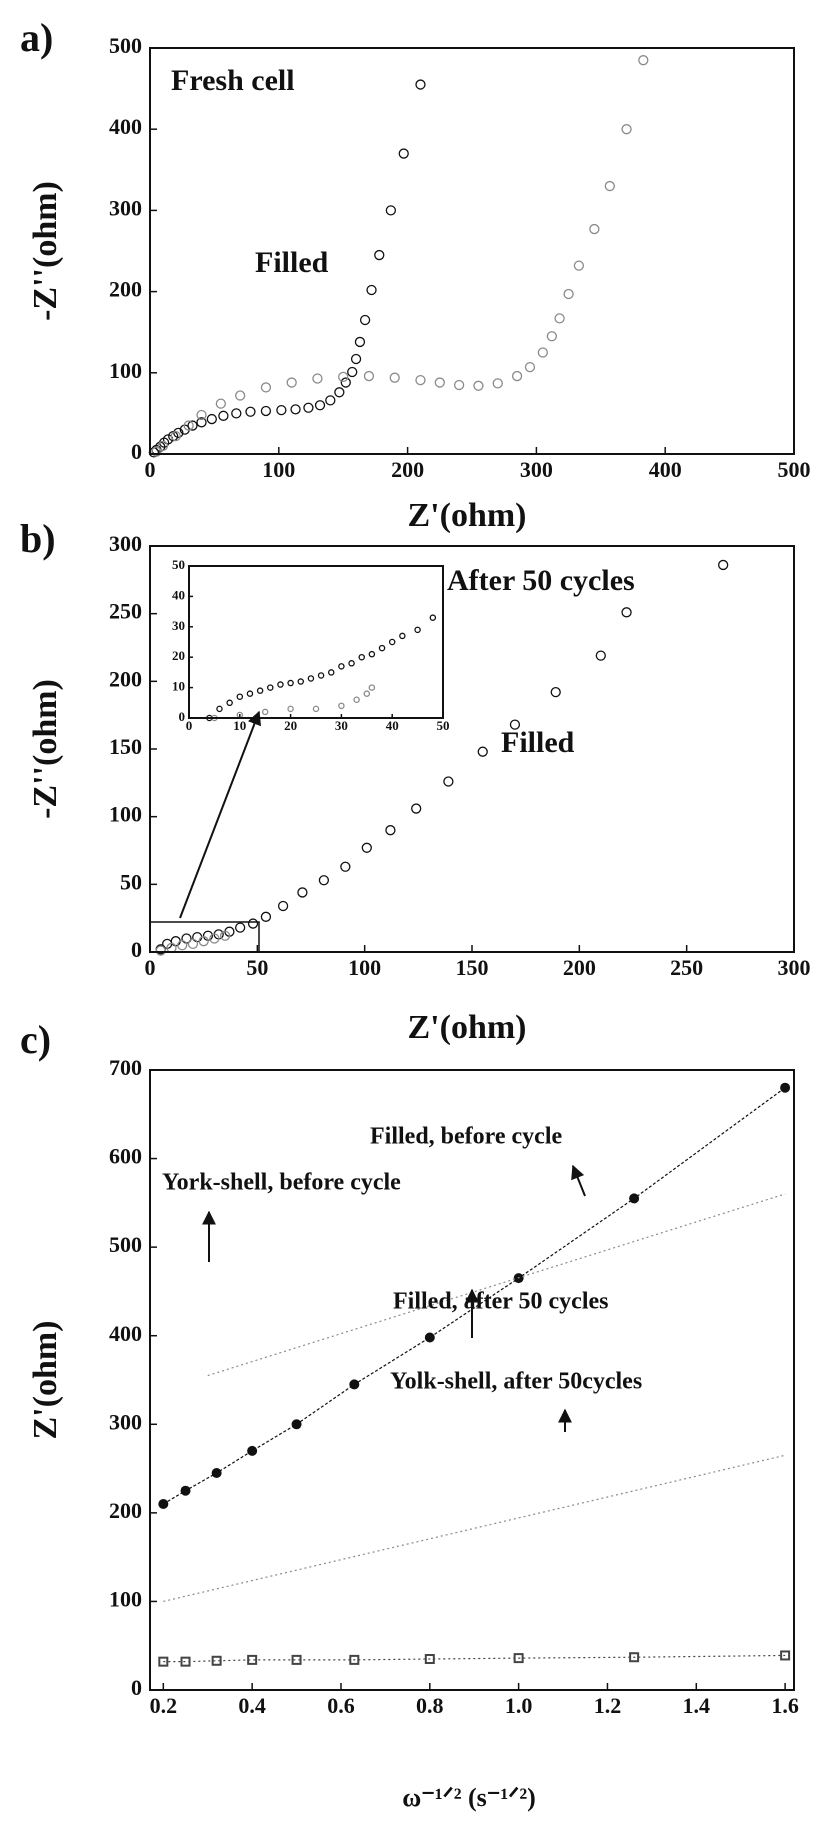 This screenshot has height=1822, width=832. I want to click on y-tick-label: 200, so click(125, 289).